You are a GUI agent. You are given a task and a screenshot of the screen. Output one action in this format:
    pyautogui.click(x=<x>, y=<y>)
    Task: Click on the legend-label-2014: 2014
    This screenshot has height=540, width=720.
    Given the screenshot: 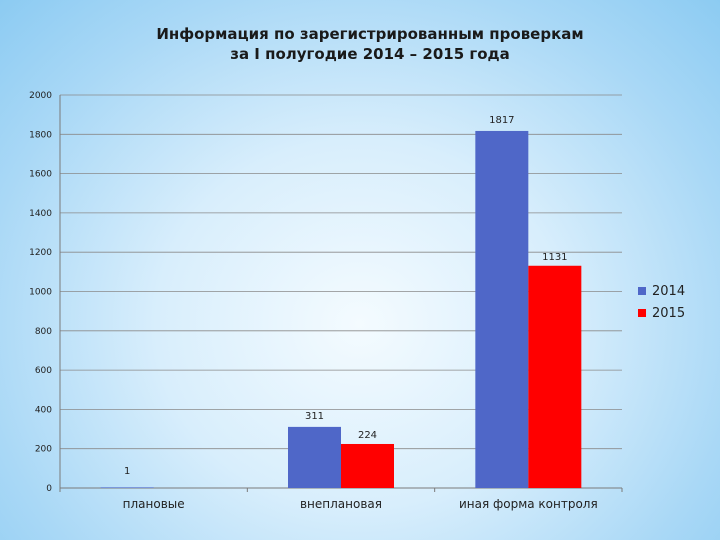 What is the action you would take?
    pyautogui.click(x=669, y=291)
    